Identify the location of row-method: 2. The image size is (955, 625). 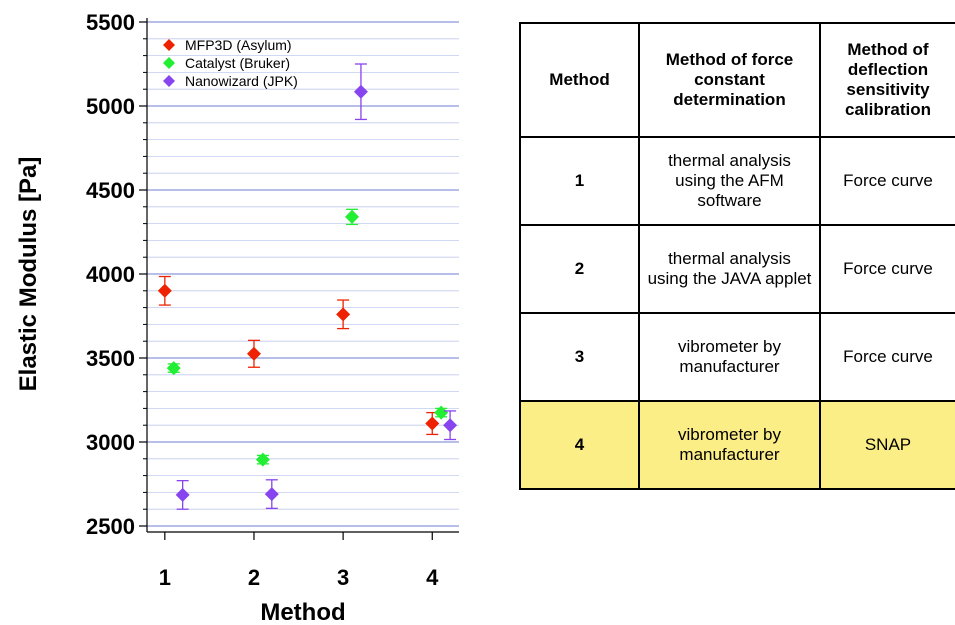
(579, 269).